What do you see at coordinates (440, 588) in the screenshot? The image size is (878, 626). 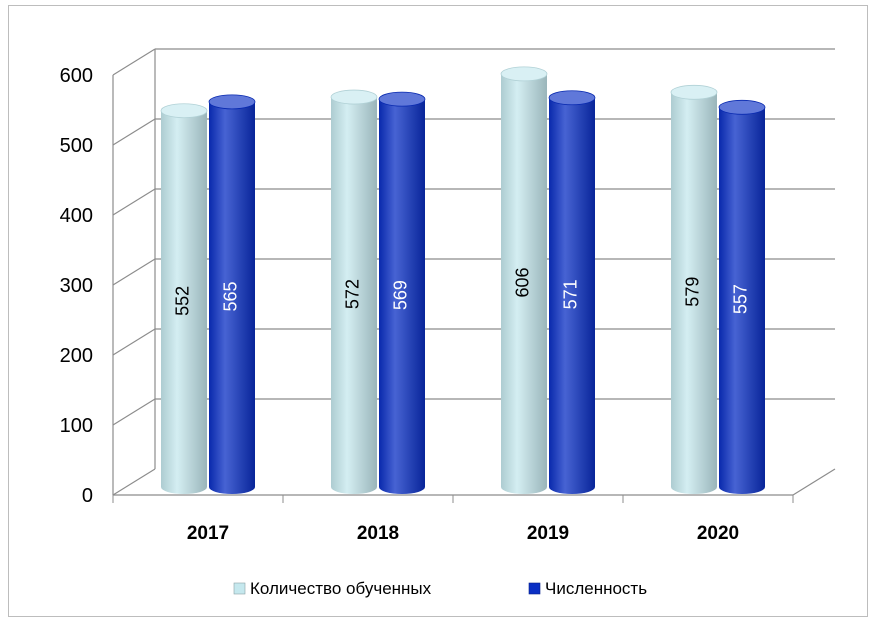 I see `legend: Количество обученных Численность` at bounding box center [440, 588].